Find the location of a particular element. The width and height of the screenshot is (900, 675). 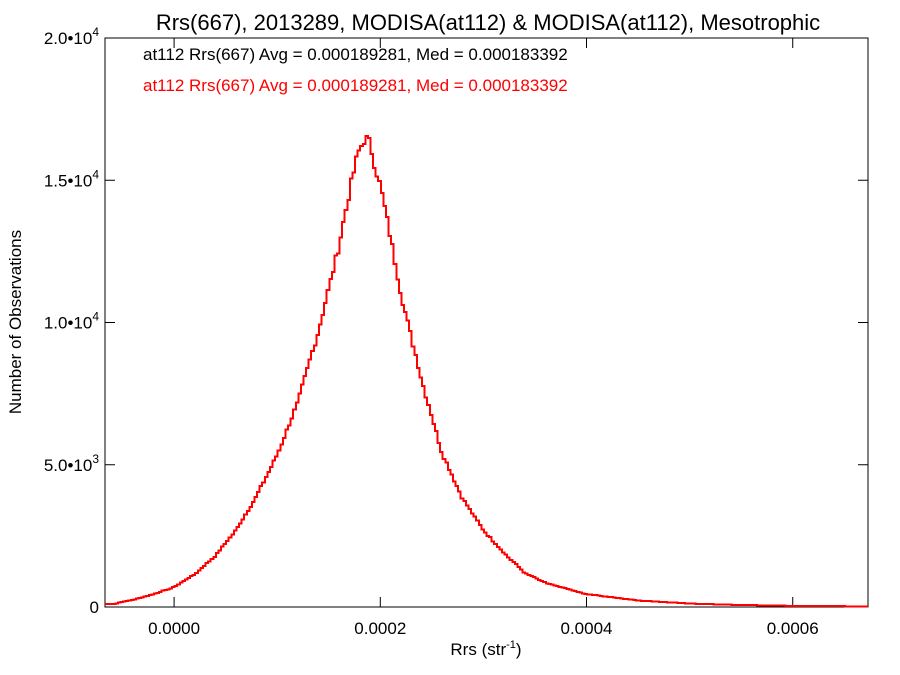

y-axis-label: Number of Observations is located at coordinates (15, 322).